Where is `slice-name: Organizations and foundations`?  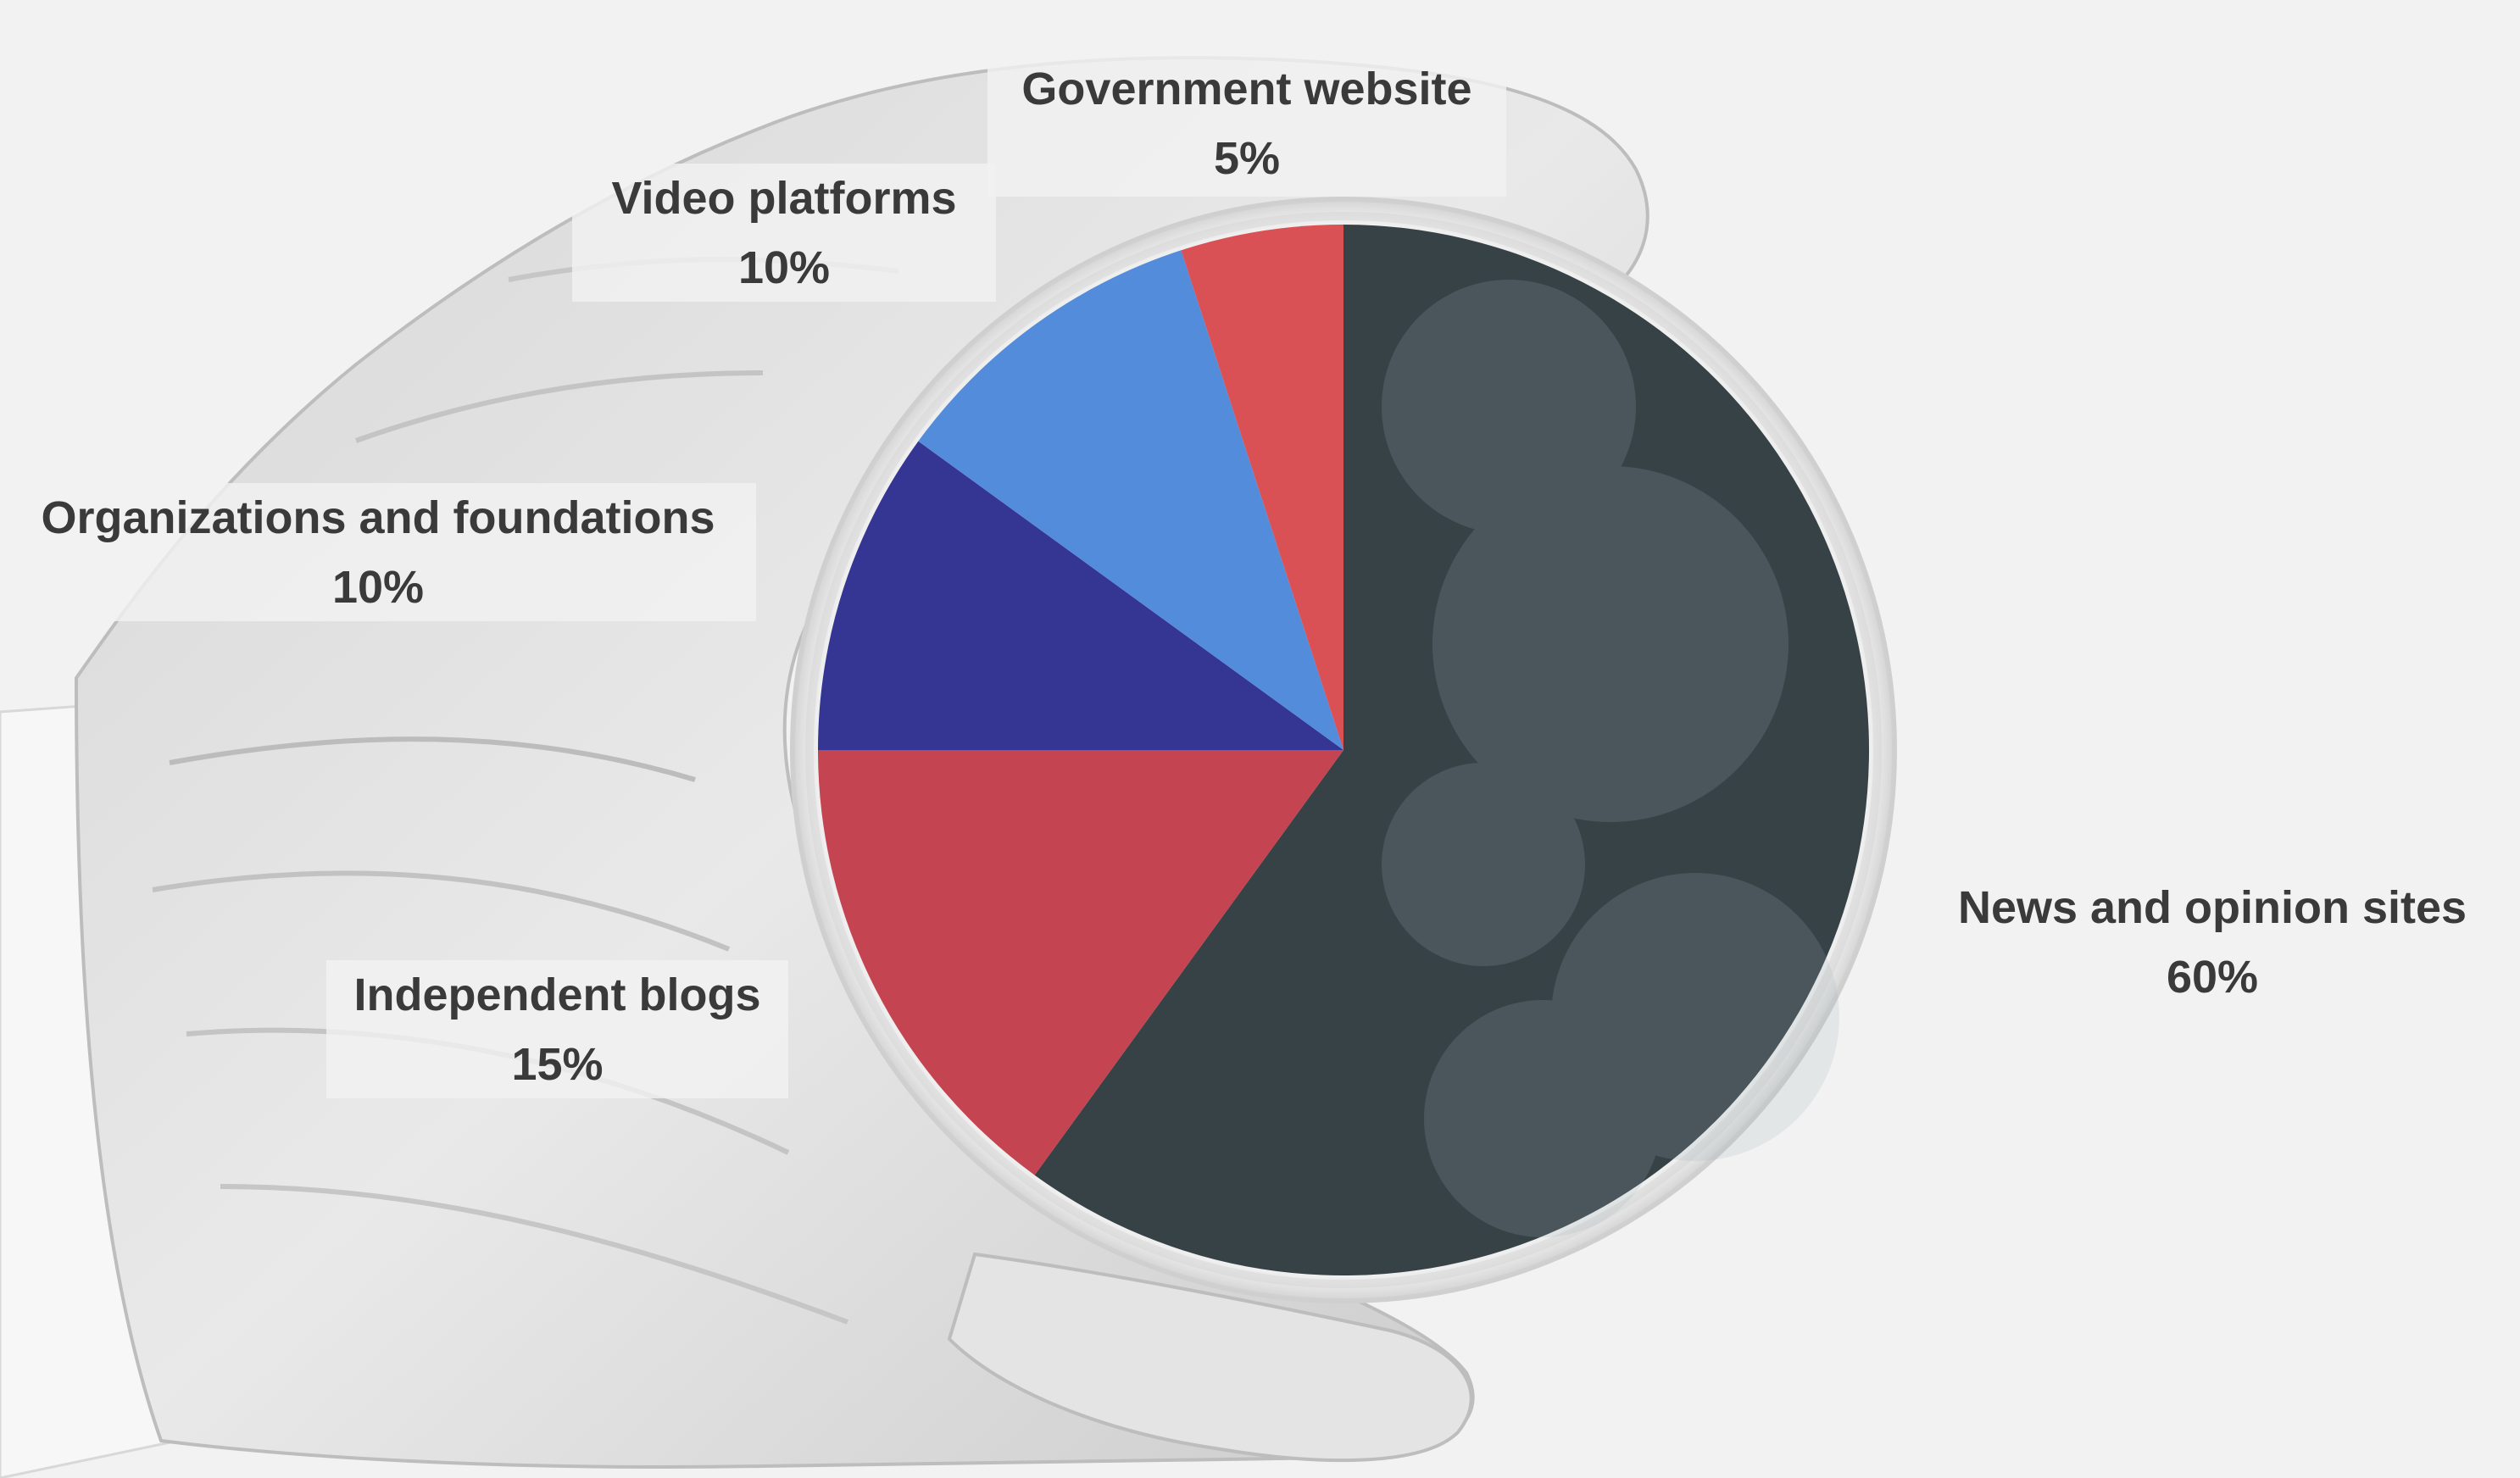
slice-name: Organizations and foundations is located at coordinates (378, 518).